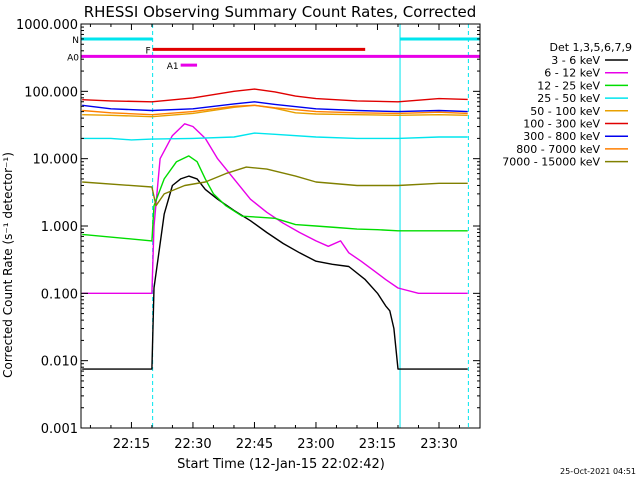 The image size is (640, 480). What do you see at coordinates (568, 98) in the screenshot?
I see `legend-label-3: 25 - 50 keV` at bounding box center [568, 98].